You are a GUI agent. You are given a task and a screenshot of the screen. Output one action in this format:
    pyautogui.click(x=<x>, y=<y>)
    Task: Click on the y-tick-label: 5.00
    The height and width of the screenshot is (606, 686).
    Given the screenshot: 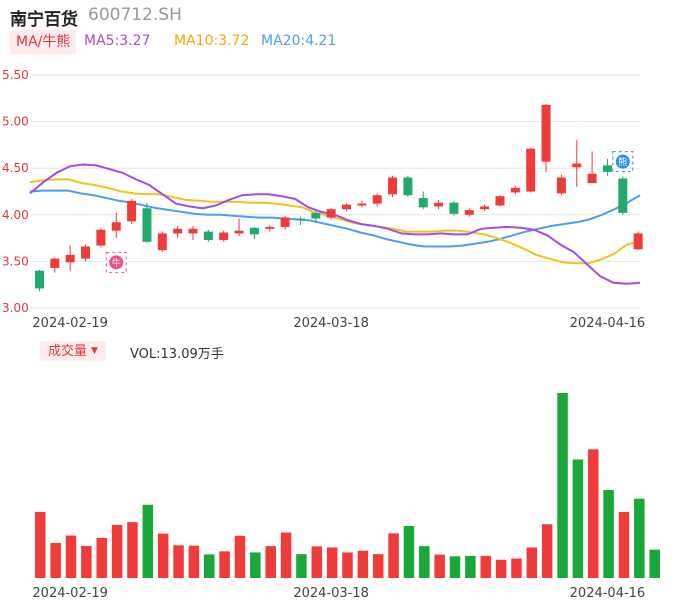 What is the action you would take?
    pyautogui.click(x=15, y=122)
    